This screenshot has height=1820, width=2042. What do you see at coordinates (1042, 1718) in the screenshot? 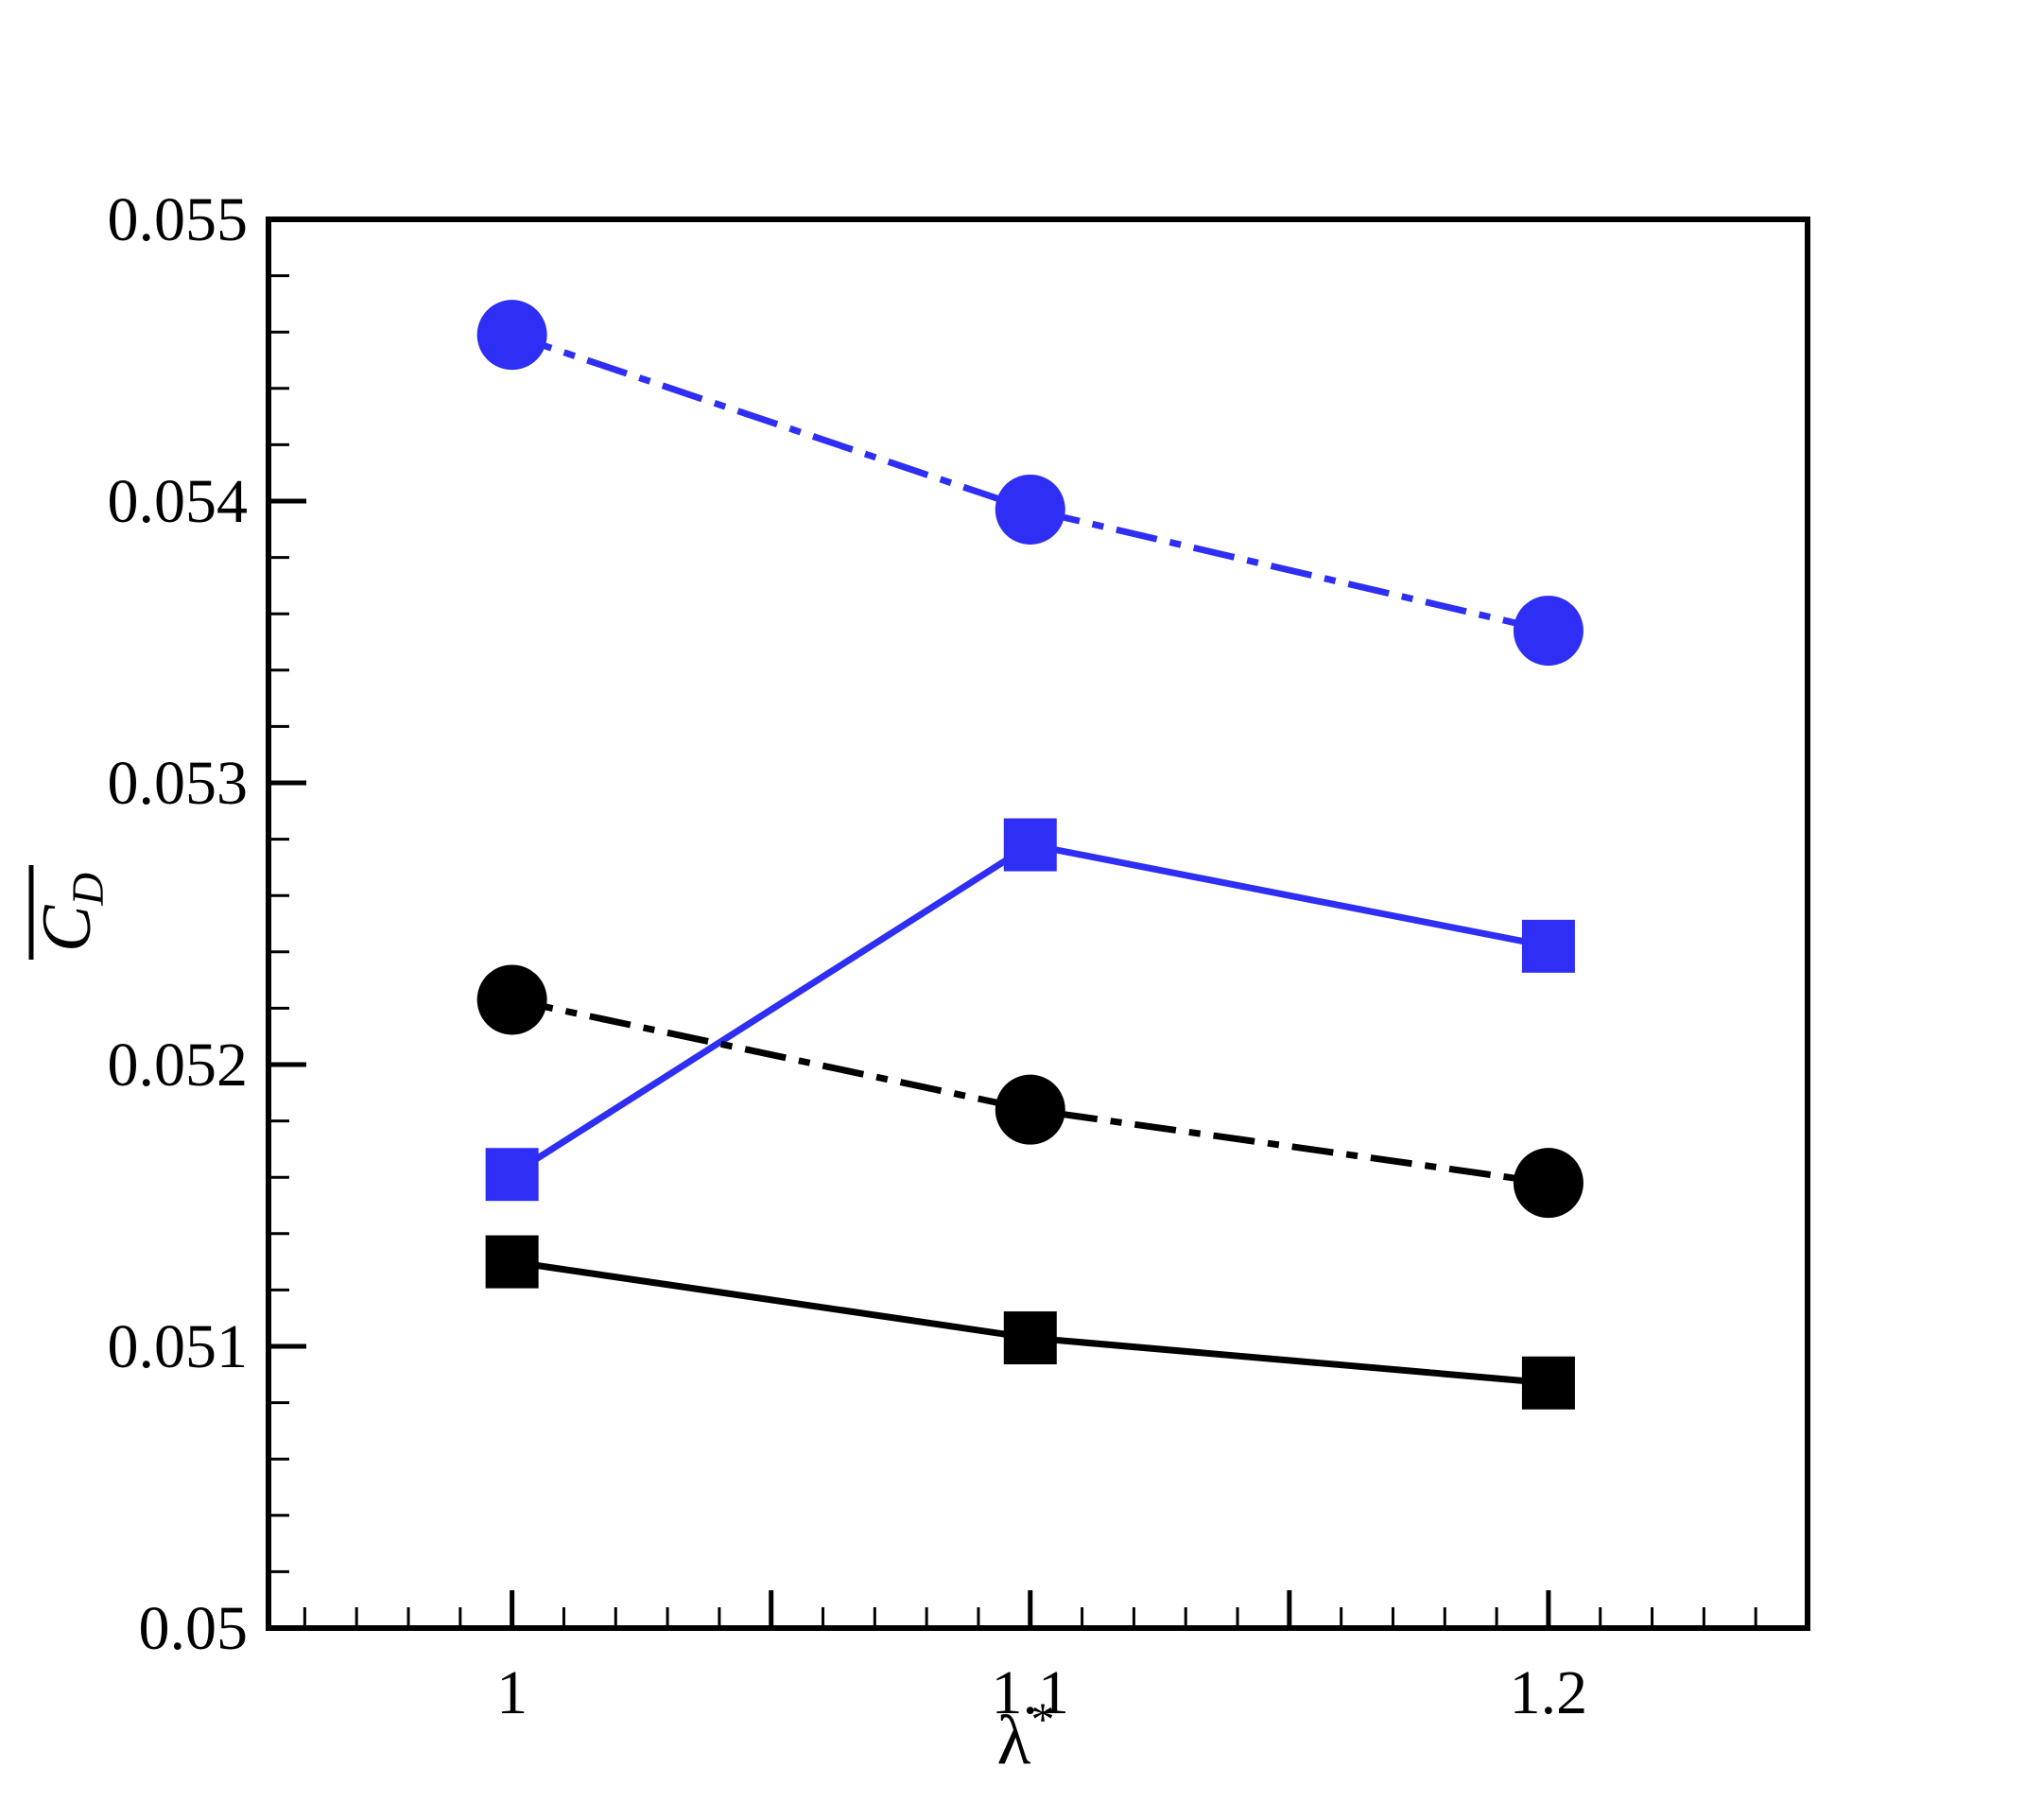
I see `x-axis-title-superscript: *` at bounding box center [1042, 1718].